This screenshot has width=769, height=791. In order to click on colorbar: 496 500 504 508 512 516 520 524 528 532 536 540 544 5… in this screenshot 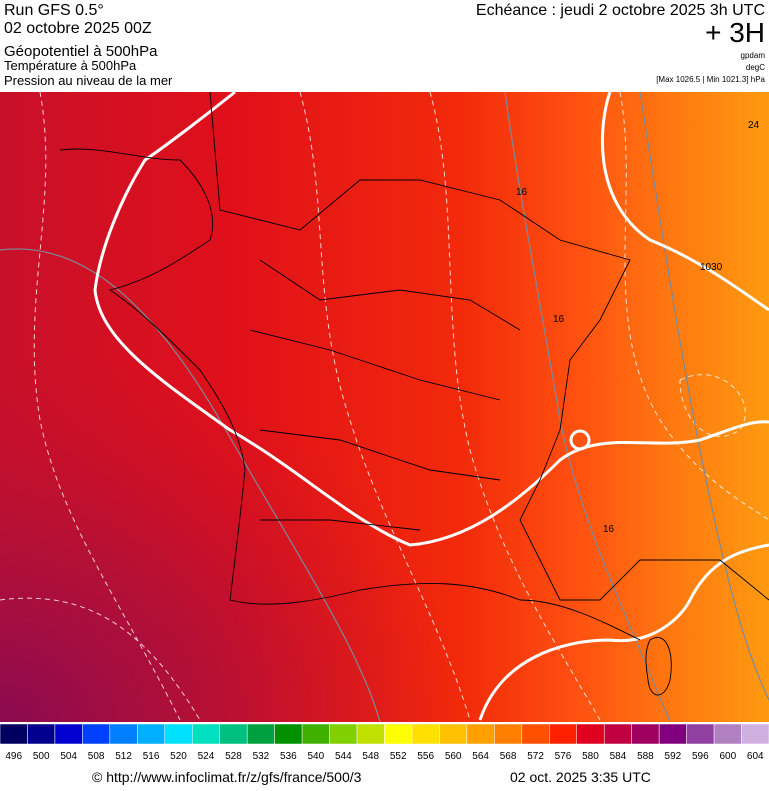, I will do `click(384, 742)`.